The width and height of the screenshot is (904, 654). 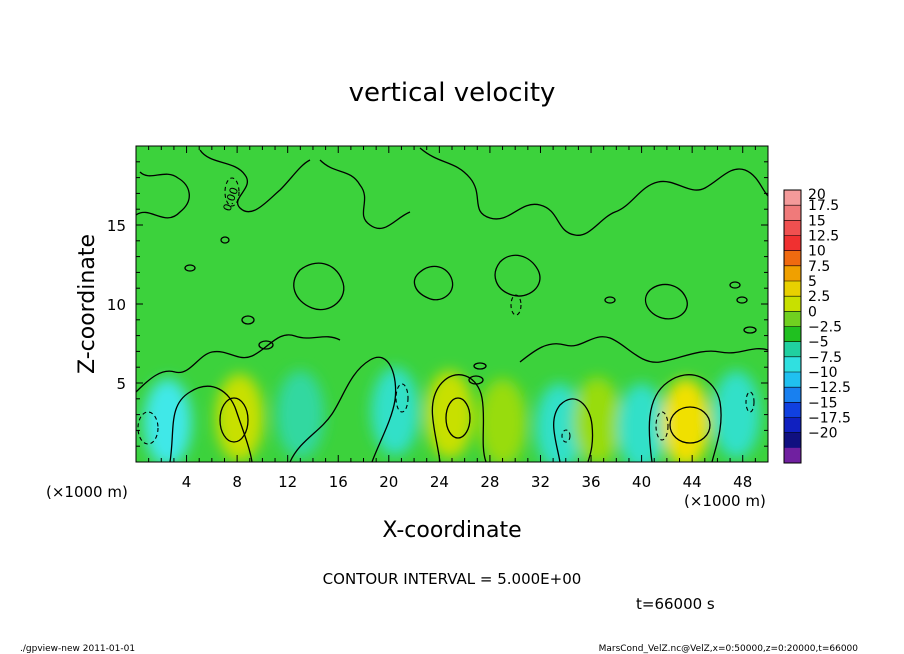 What do you see at coordinates (825, 358) in the screenshot?
I see `colorbar-label: −7.5` at bounding box center [825, 358].